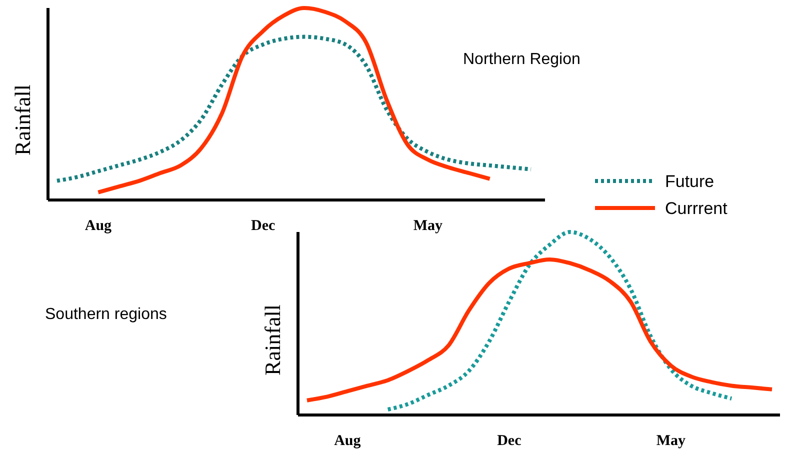 This screenshot has height=463, width=789. Describe the element at coordinates (106, 314) in the screenshot. I see `text: Southern regions` at that location.